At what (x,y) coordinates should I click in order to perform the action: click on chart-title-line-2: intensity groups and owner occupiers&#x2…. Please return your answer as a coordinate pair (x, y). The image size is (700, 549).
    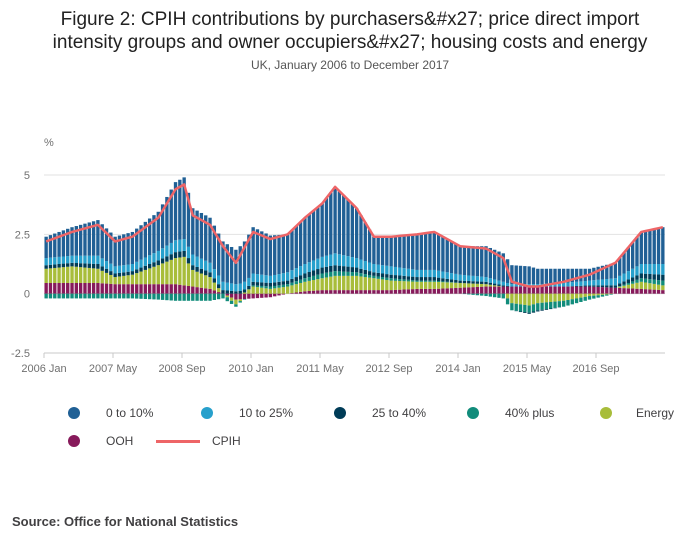
    Looking at the image, I should click on (350, 42).